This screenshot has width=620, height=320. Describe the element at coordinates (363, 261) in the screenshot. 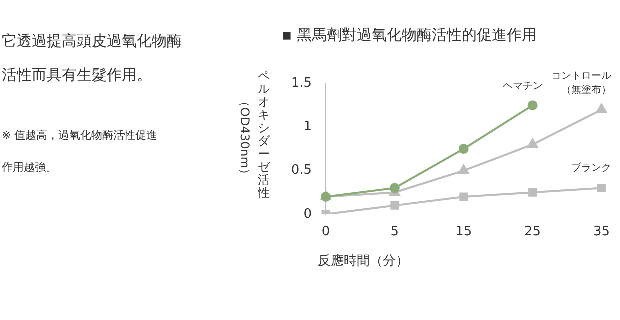

I see `x-axis-title: 反應時間（分）` at that location.